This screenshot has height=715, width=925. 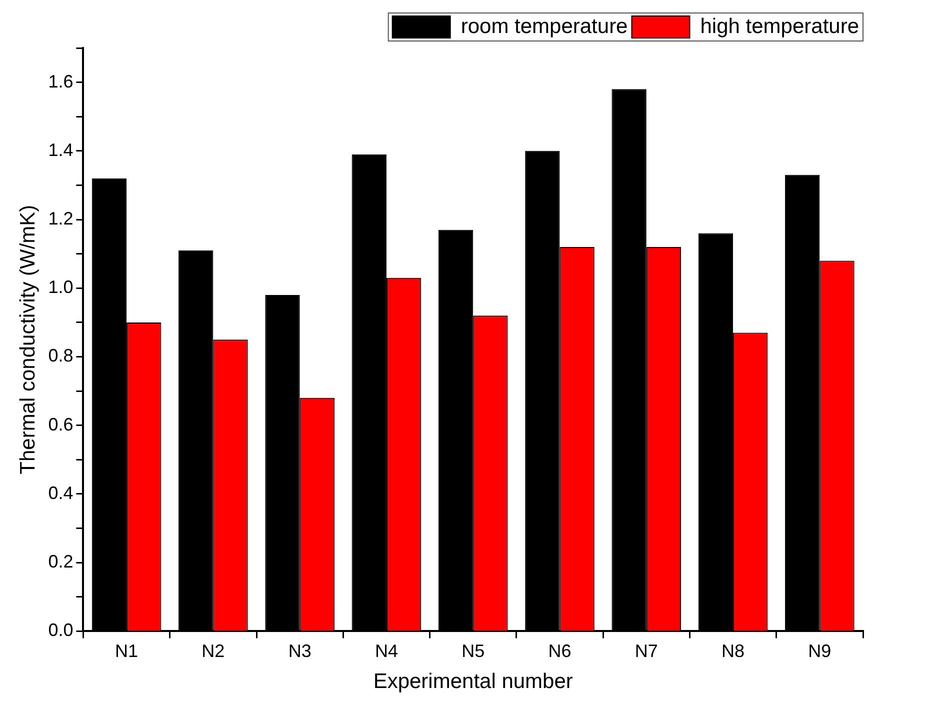 I want to click on y-tick-label: 1.2, so click(x=61, y=218).